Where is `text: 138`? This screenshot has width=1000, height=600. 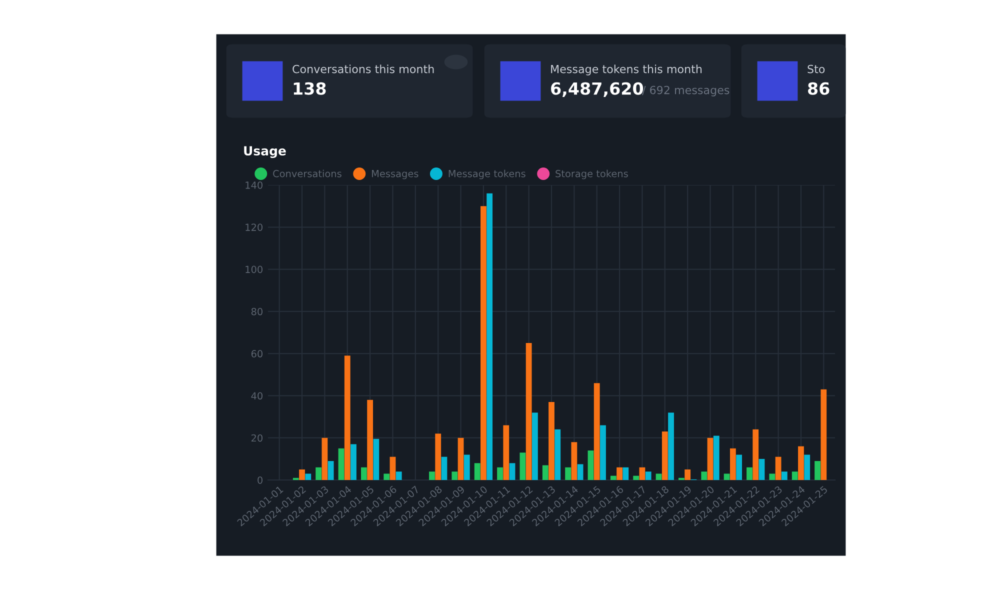 text: 138 is located at coordinates (310, 88).